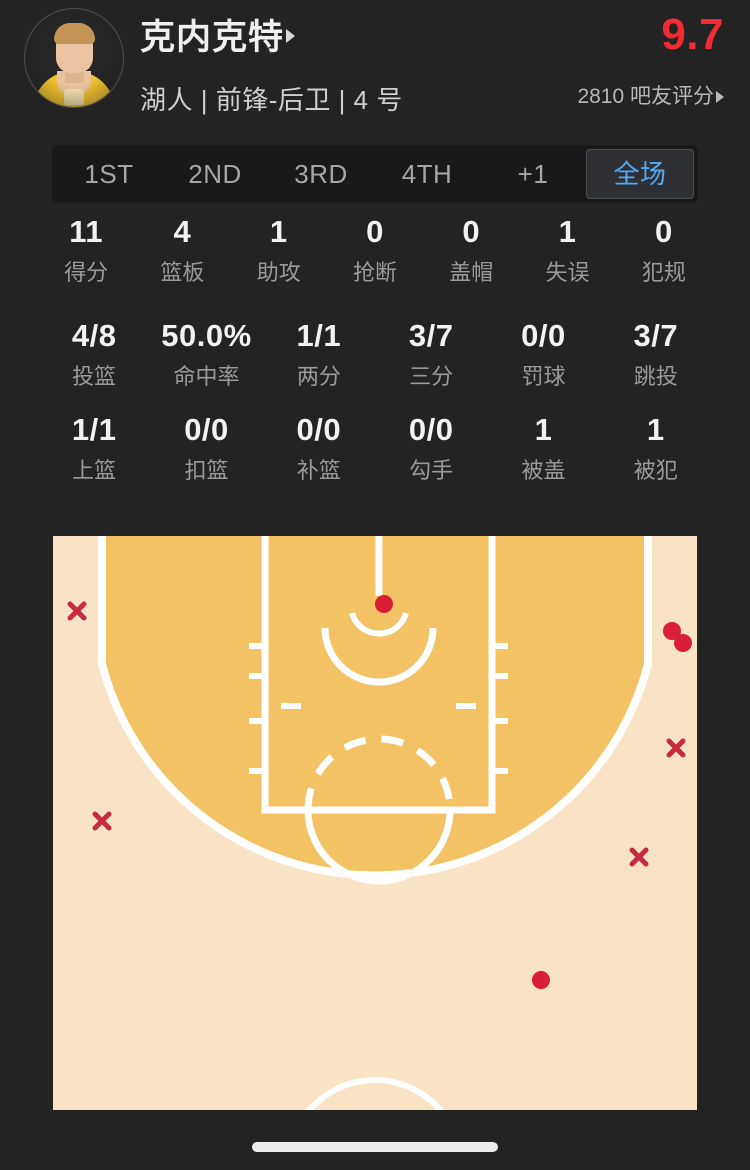 This screenshot has height=1170, width=750. I want to click on stat-dunks: 0/0 扣篮, so click(206, 448).